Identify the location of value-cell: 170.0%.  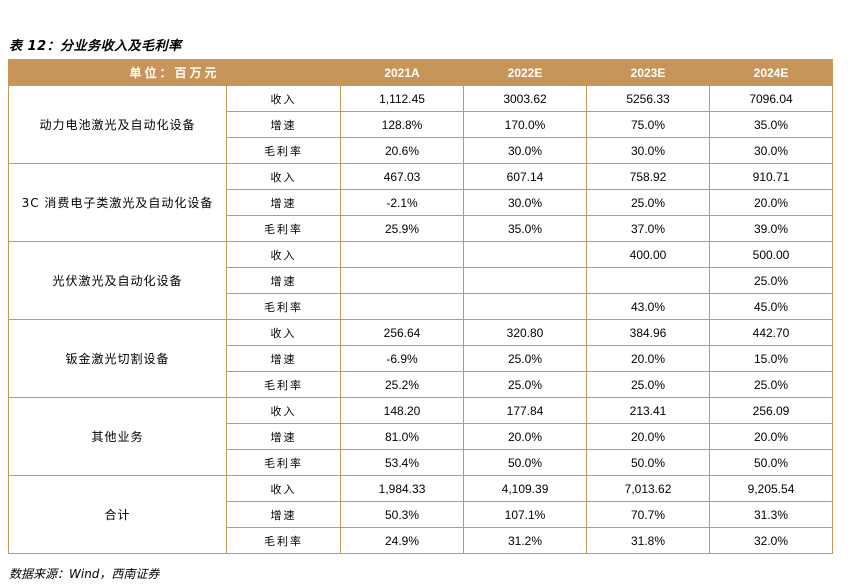
(525, 124).